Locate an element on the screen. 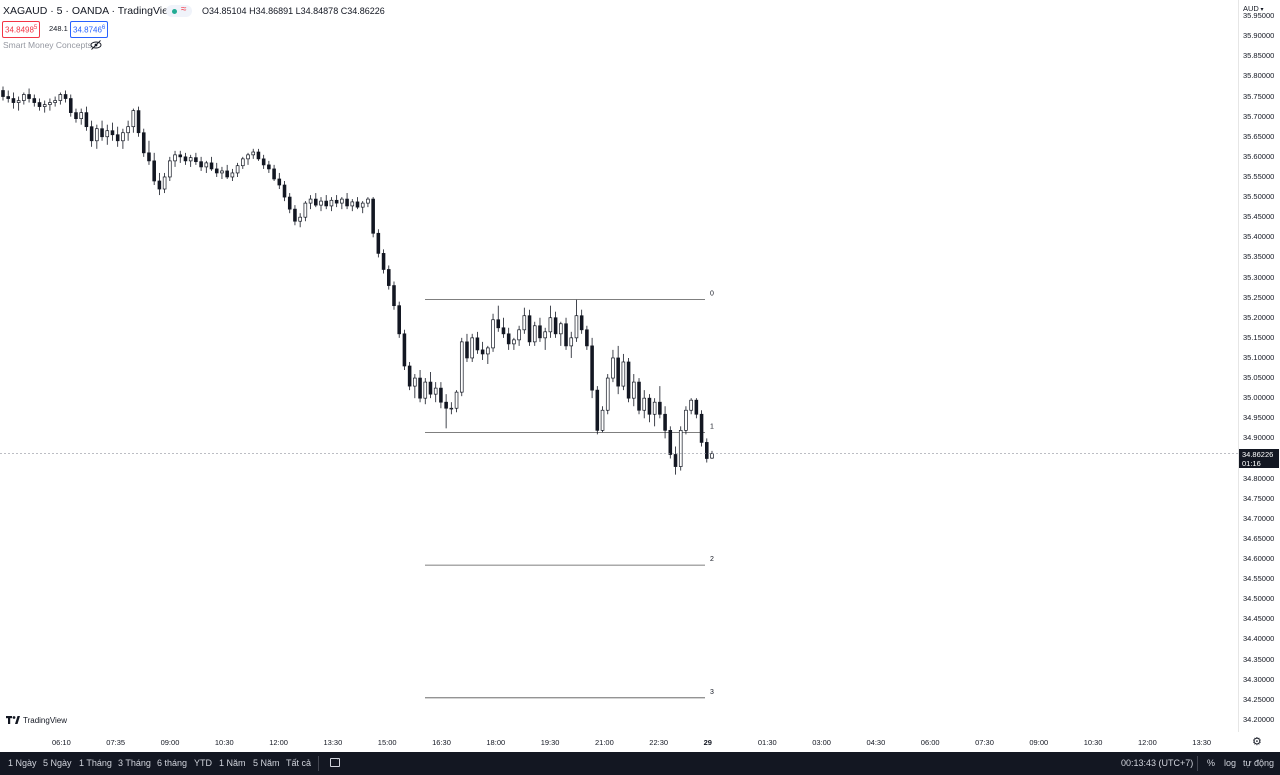  range-1-day: 1 Ngày is located at coordinates (22, 763).